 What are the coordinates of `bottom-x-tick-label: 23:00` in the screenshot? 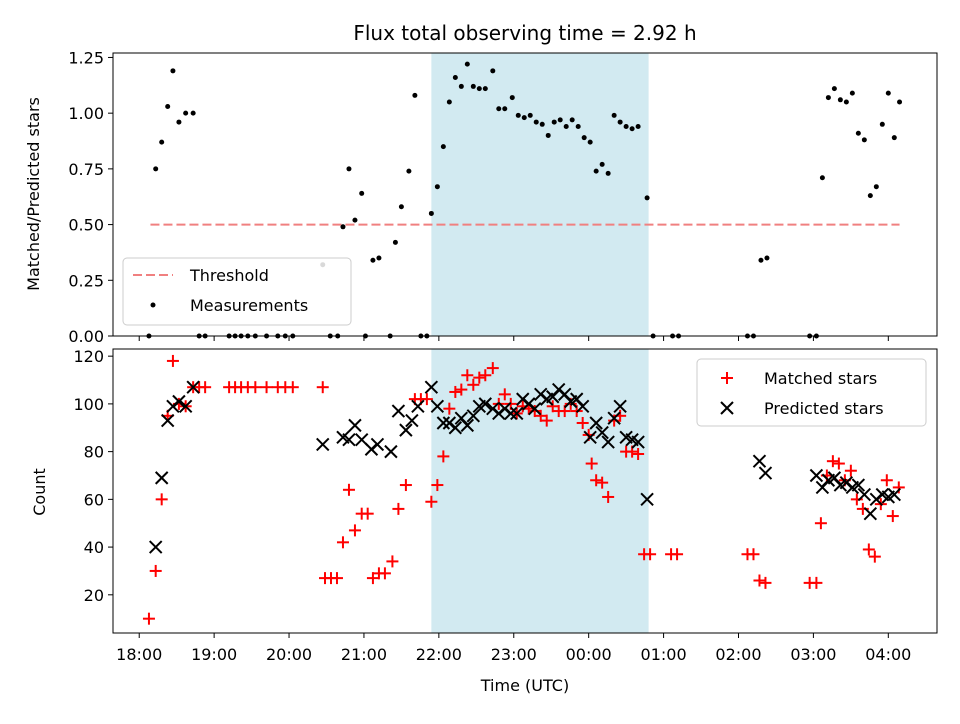 It's located at (514, 654).